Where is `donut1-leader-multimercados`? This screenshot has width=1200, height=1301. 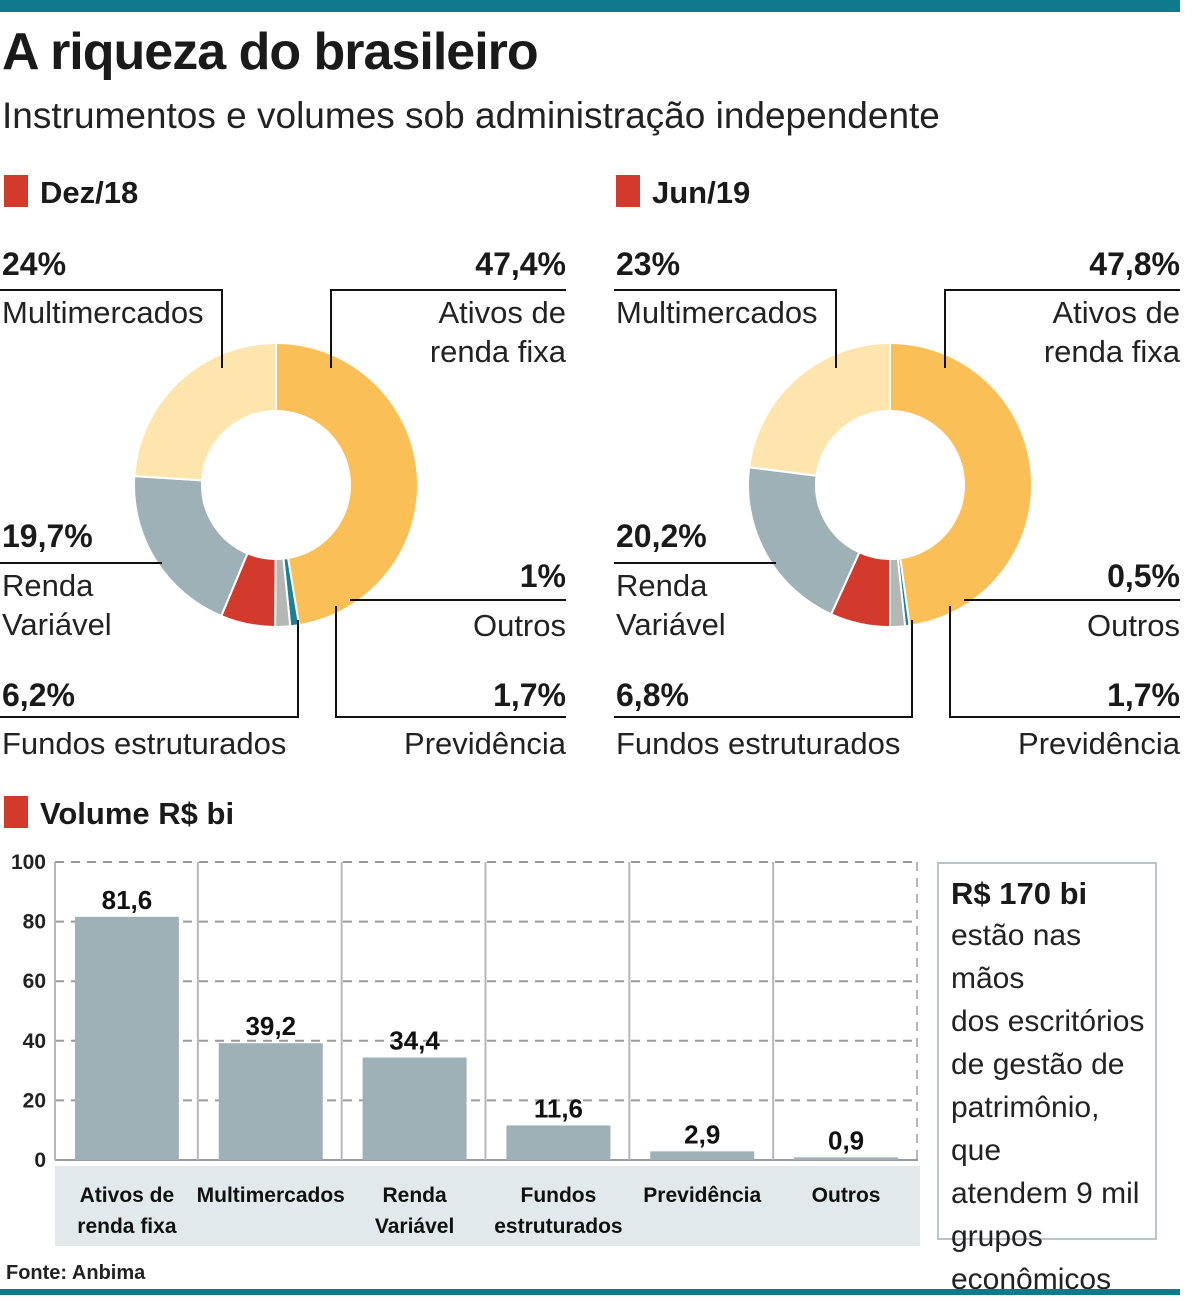
donut1-leader-multimercados is located at coordinates (111, 328).